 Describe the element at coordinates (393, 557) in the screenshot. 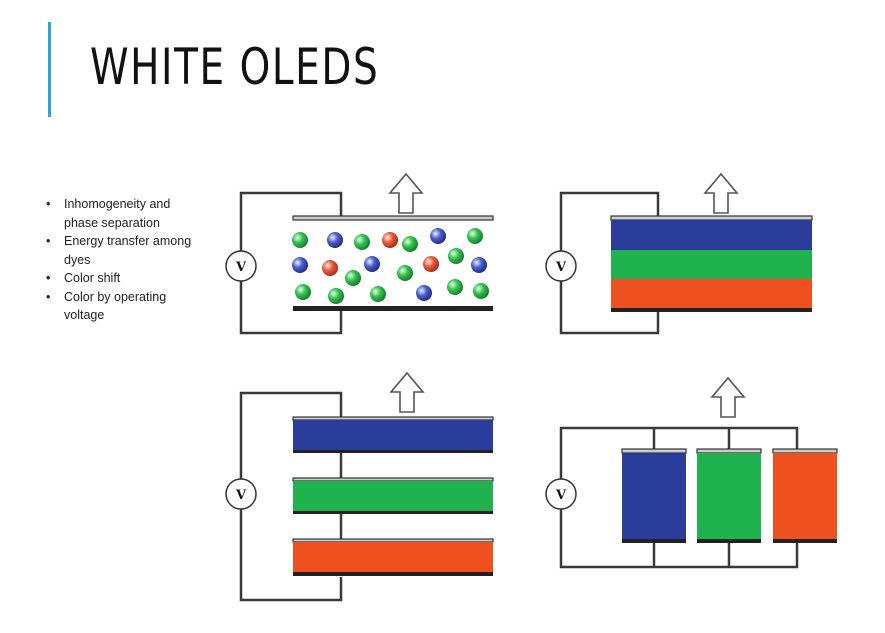

I see `red-emitting-unit` at that location.